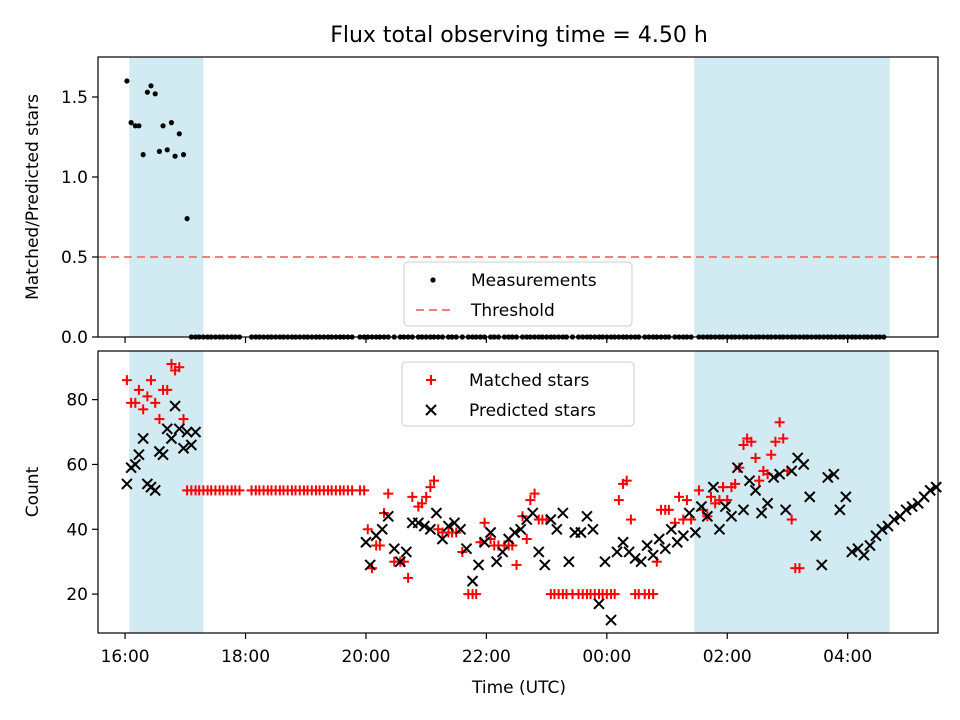  What do you see at coordinates (74, 98) in the screenshot?
I see `ratio-y-tick-label: 1.5` at bounding box center [74, 98].